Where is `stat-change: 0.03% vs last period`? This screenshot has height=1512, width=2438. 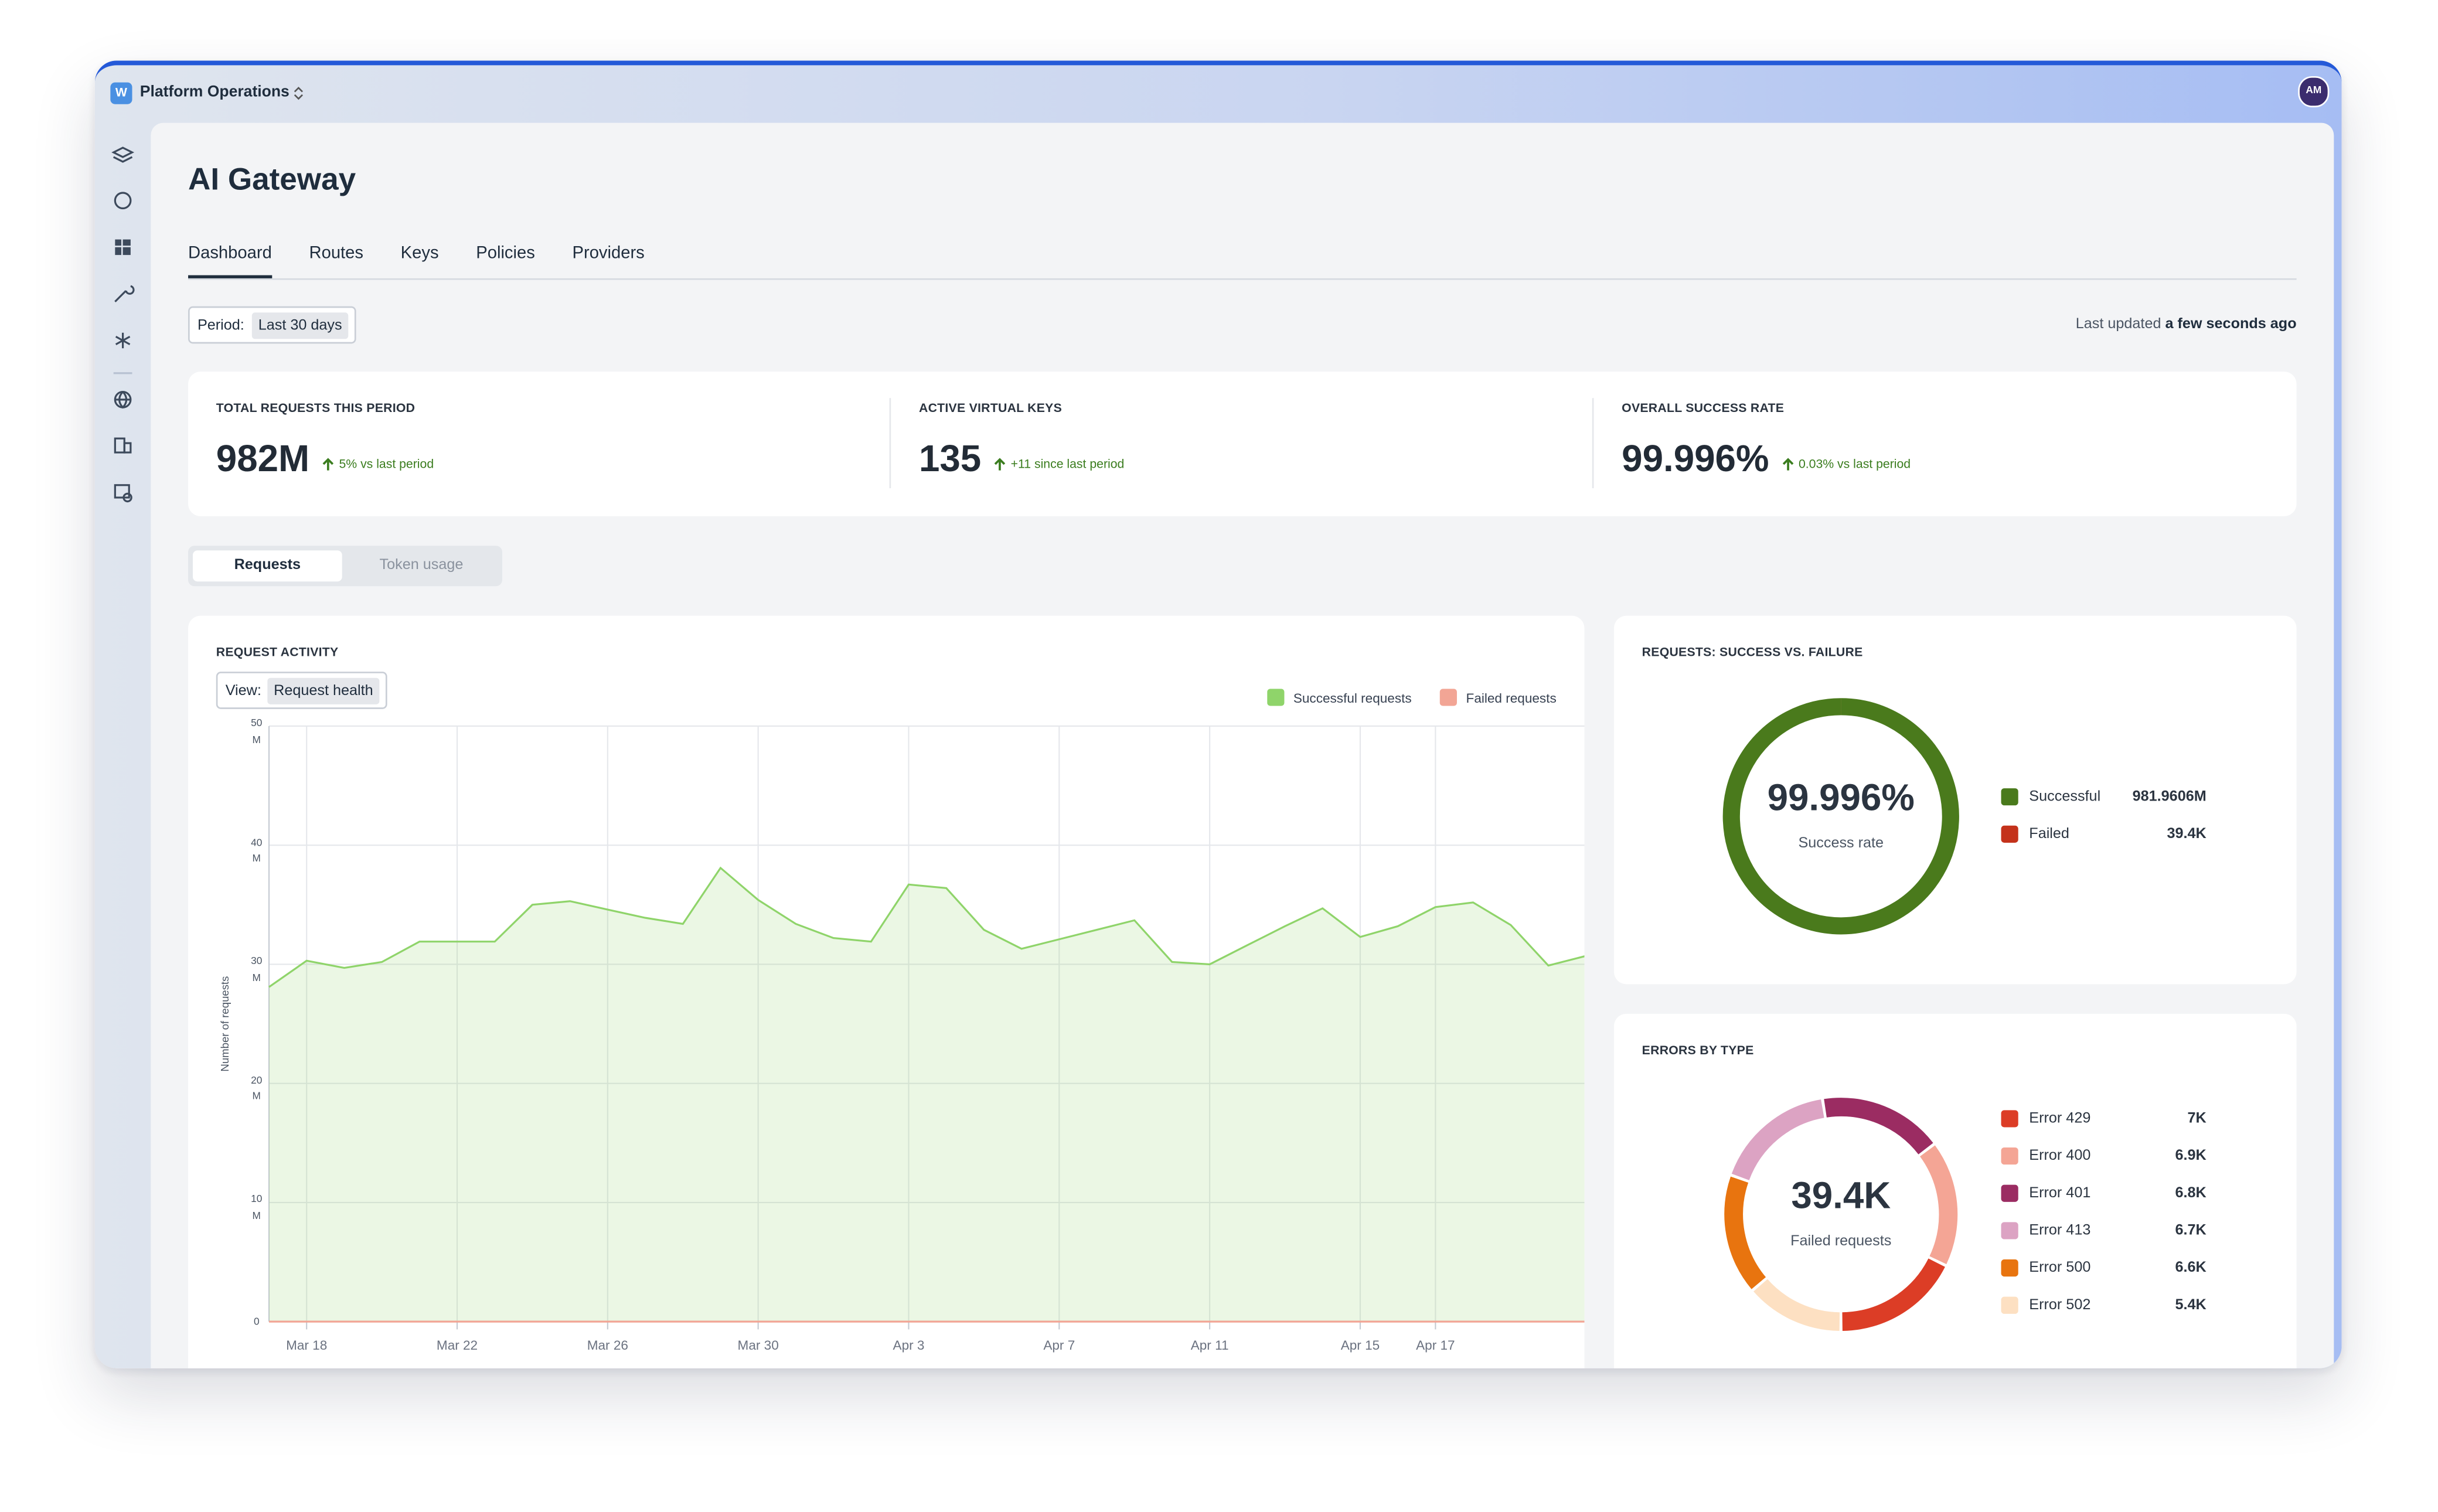 stat-change: 0.03% vs last period is located at coordinates (1846, 464).